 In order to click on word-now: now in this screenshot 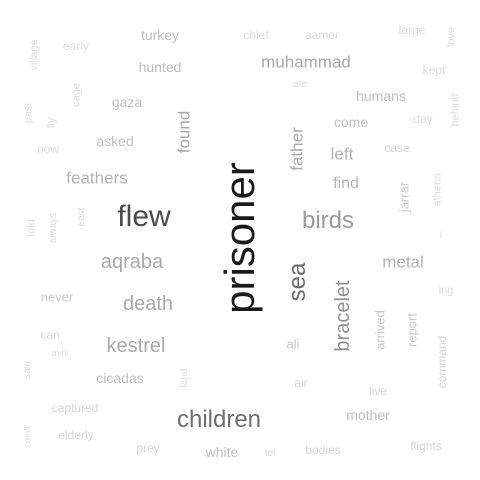, I will do `click(48, 149)`.